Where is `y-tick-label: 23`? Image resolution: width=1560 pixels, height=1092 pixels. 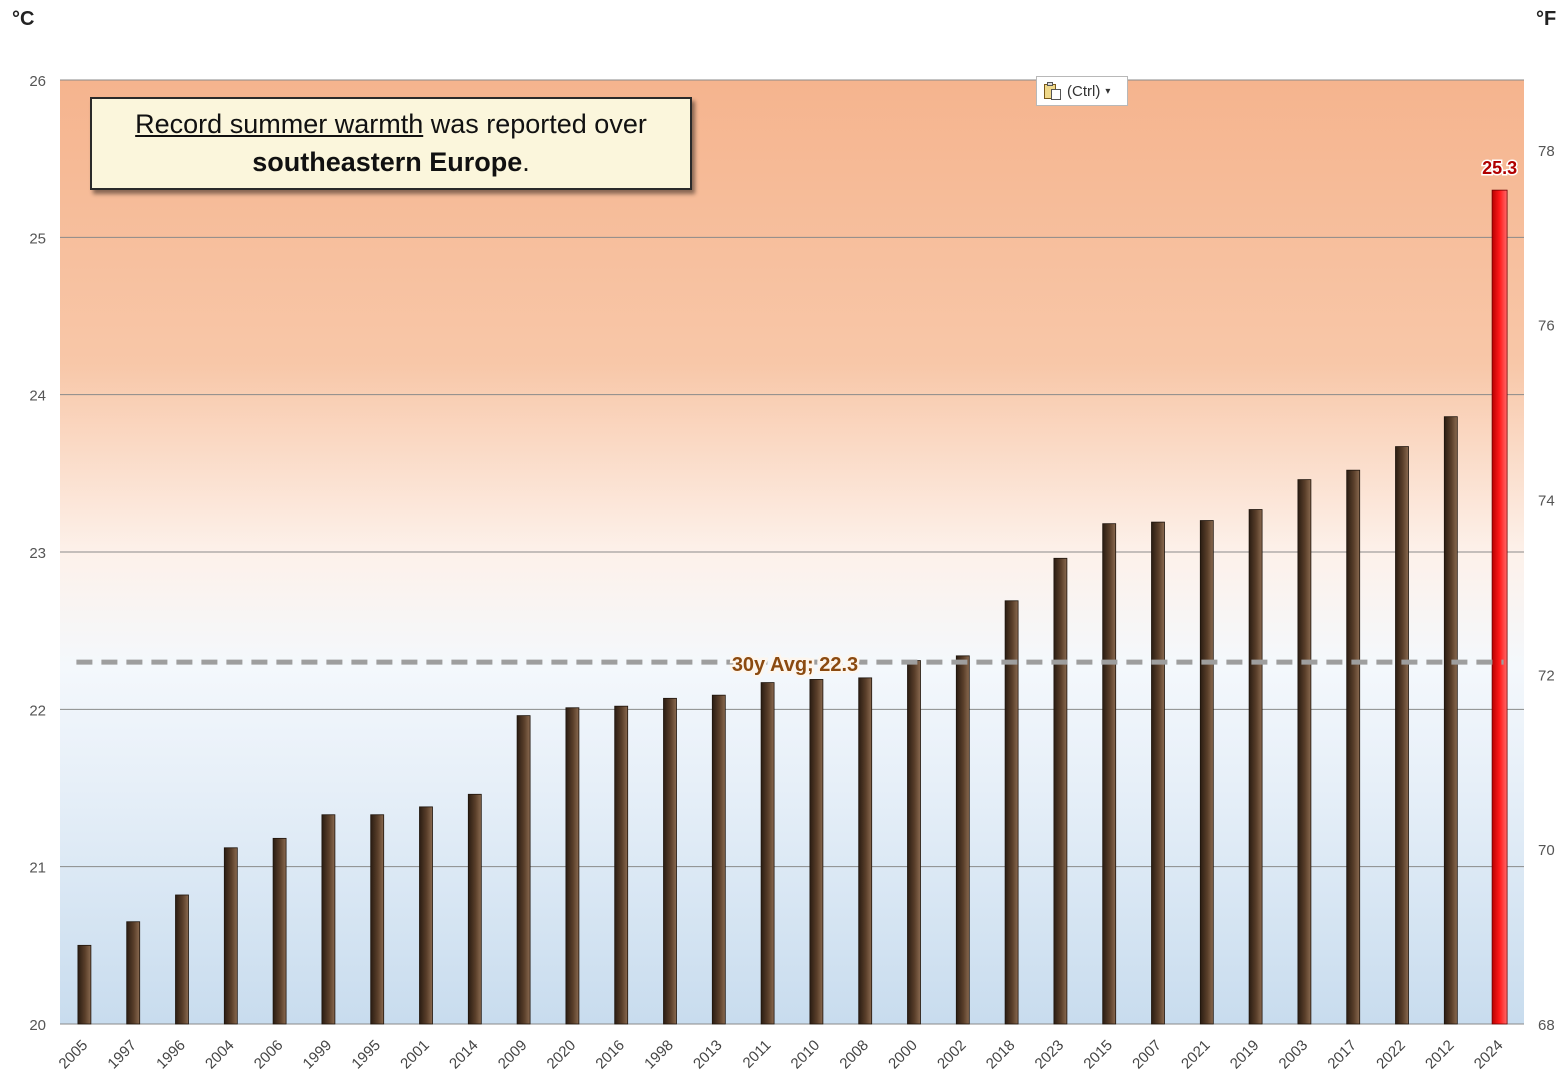 y-tick-label: 23 is located at coordinates (37, 553).